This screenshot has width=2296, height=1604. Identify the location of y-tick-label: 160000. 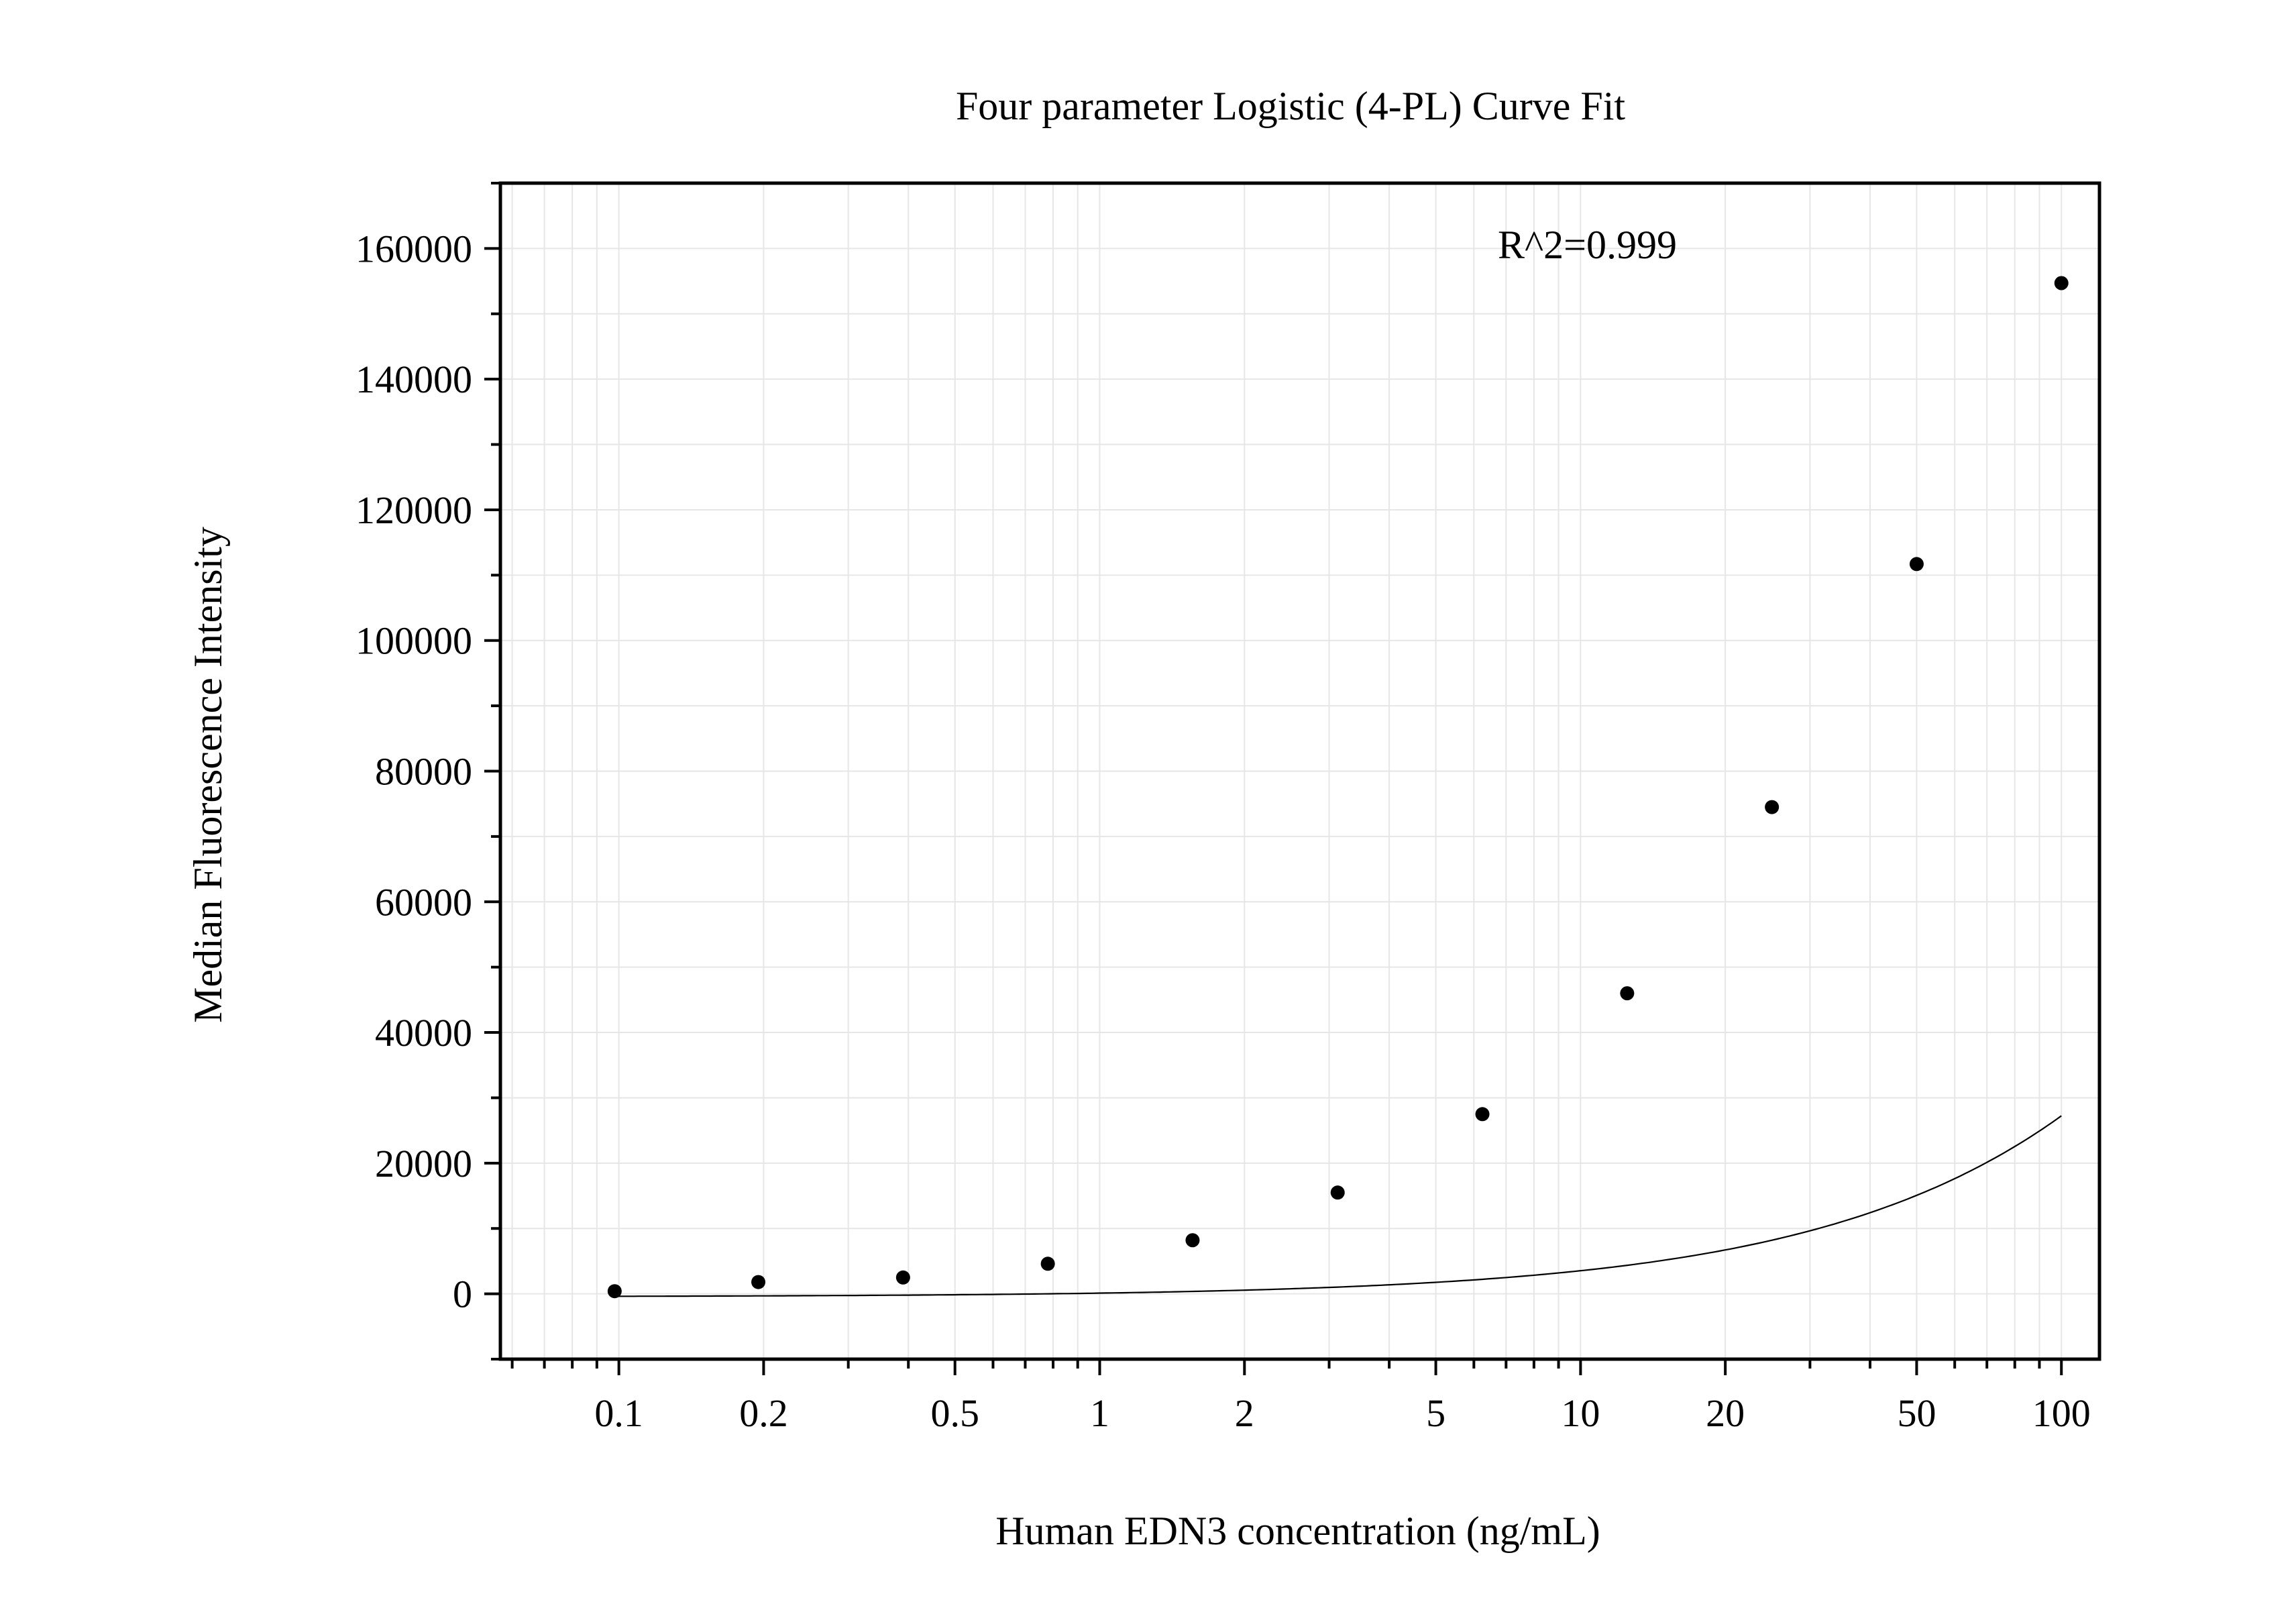
(414, 248).